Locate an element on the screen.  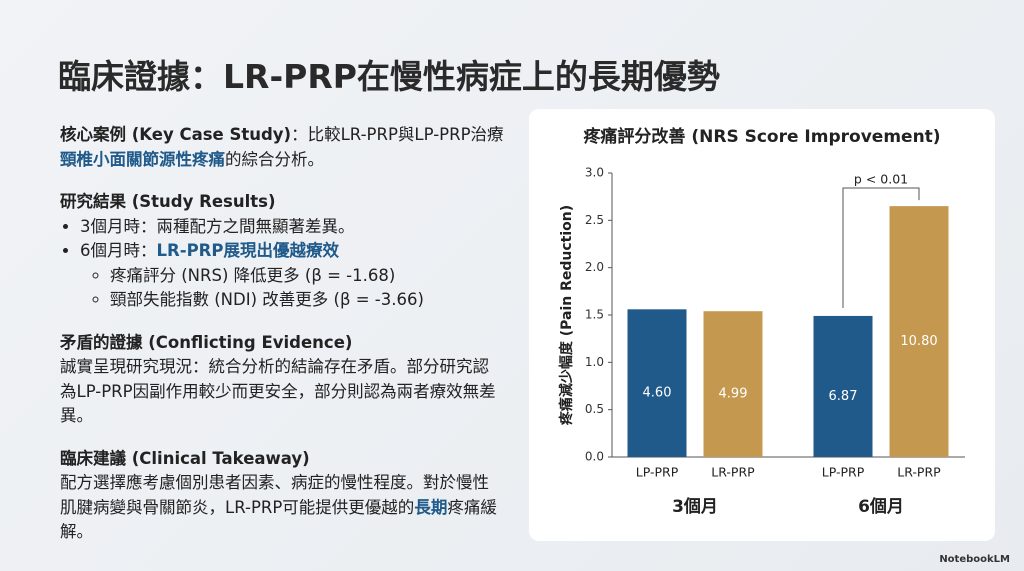
heading: 研究結果 (Study Results) is located at coordinates (168, 201).